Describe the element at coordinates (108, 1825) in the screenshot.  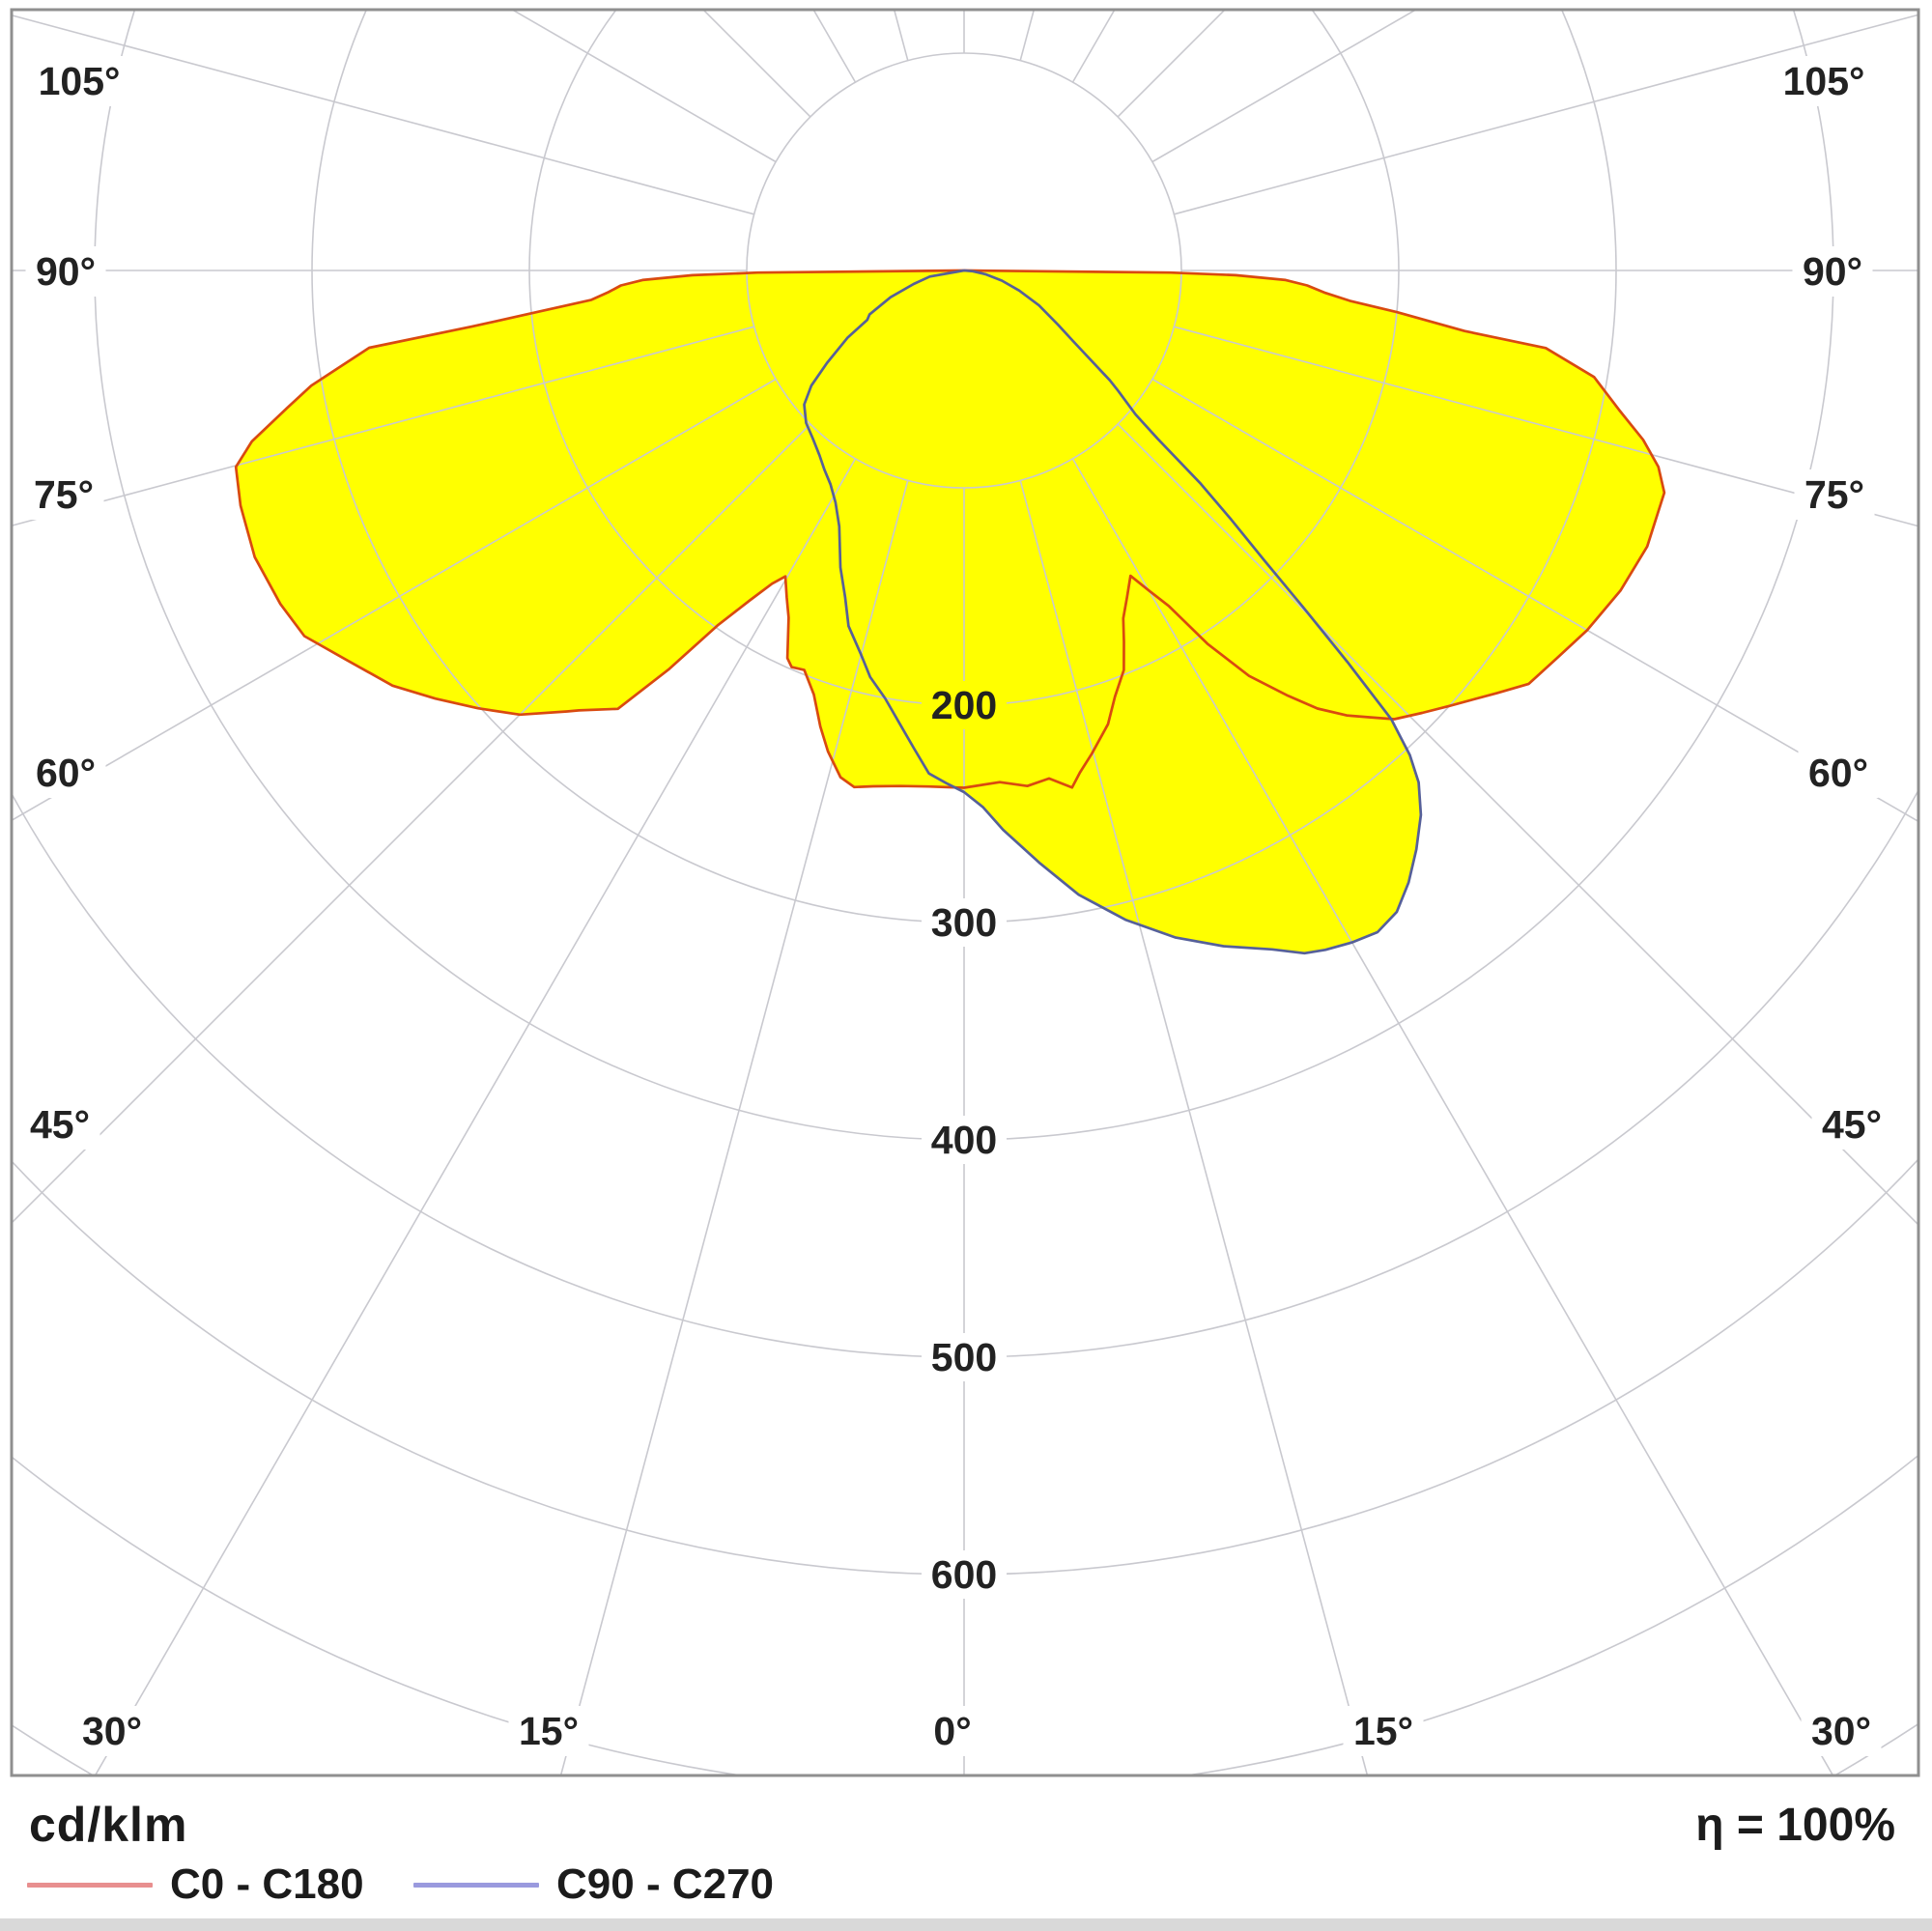
I see `unit-label: cd/klm` at that location.